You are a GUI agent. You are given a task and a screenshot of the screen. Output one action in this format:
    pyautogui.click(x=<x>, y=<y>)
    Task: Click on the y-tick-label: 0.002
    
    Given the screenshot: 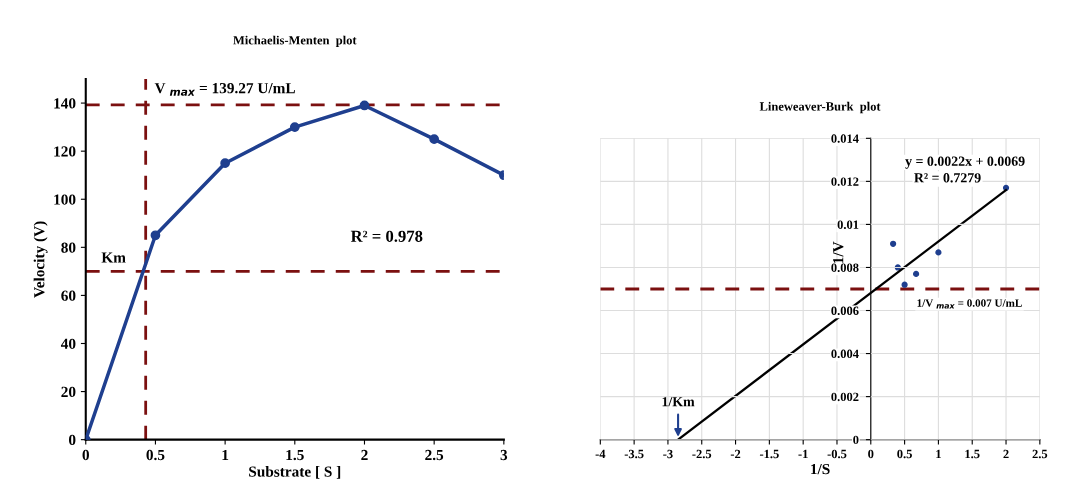 What is the action you would take?
    pyautogui.click(x=845, y=397)
    